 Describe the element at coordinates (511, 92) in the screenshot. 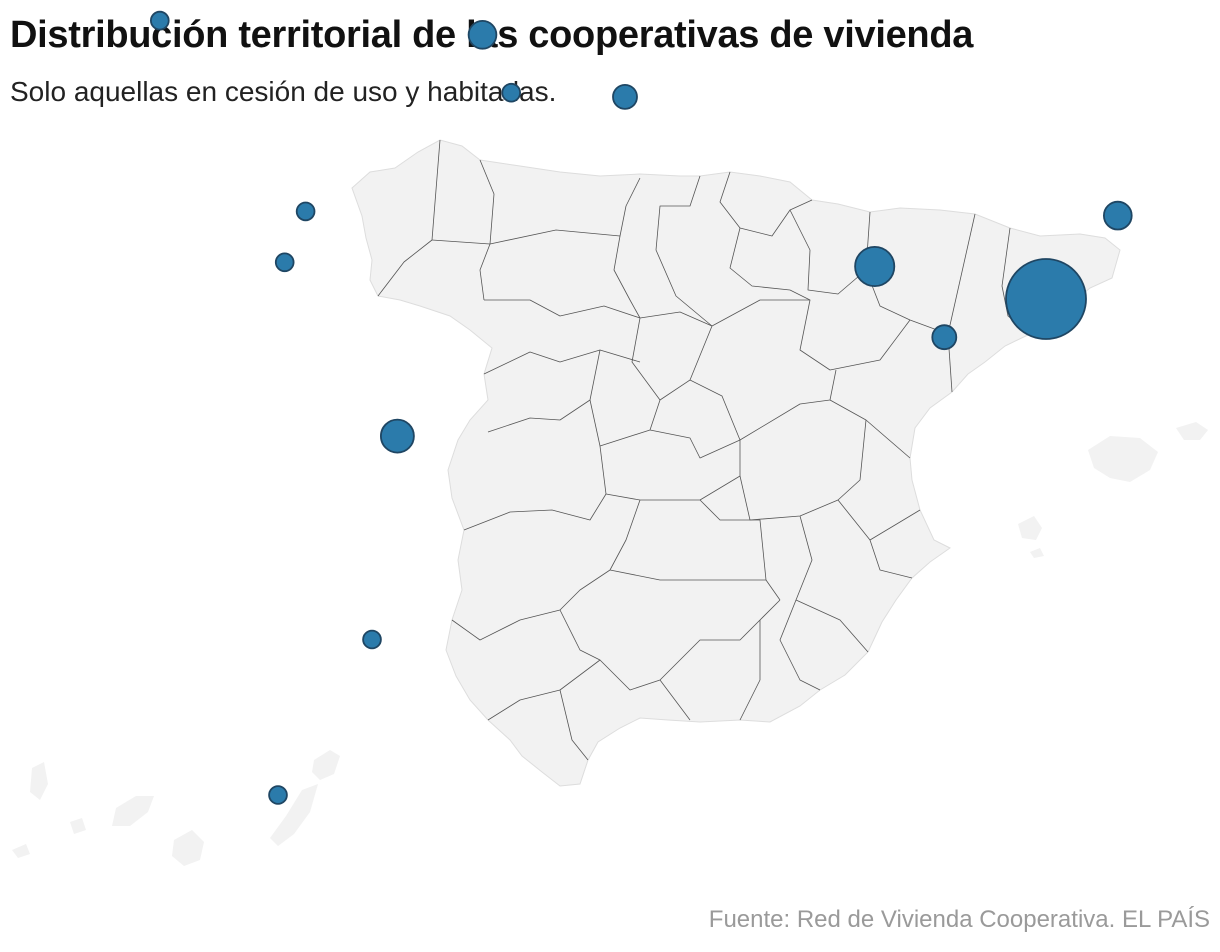

I see `bubble-alava` at that location.